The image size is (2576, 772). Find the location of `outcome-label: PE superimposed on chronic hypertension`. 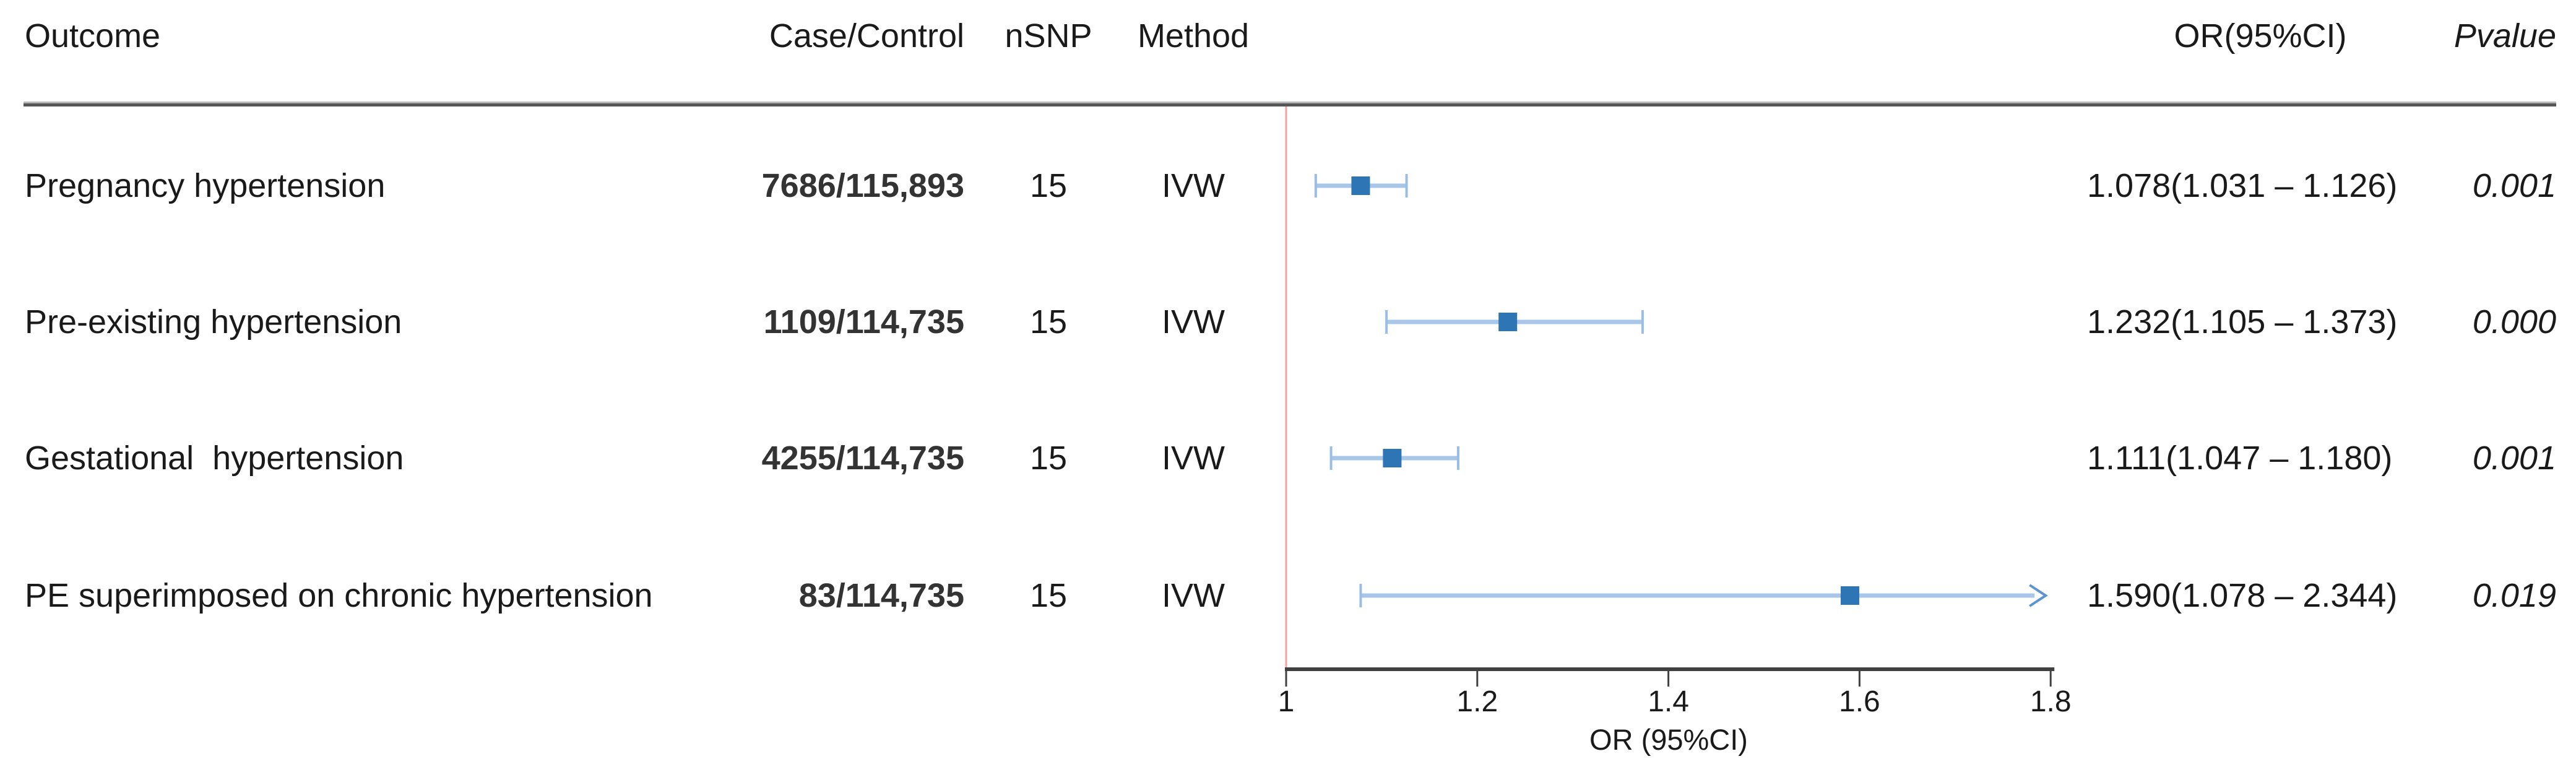

outcome-label: PE superimposed on chronic hypertension is located at coordinates (339, 595).